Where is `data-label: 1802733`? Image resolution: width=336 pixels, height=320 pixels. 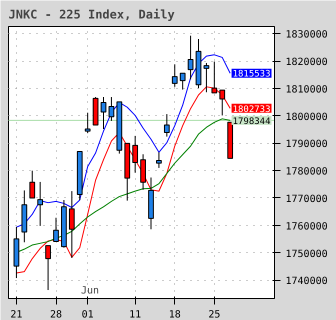
data-label: 1802733 is located at coordinates (251, 109).